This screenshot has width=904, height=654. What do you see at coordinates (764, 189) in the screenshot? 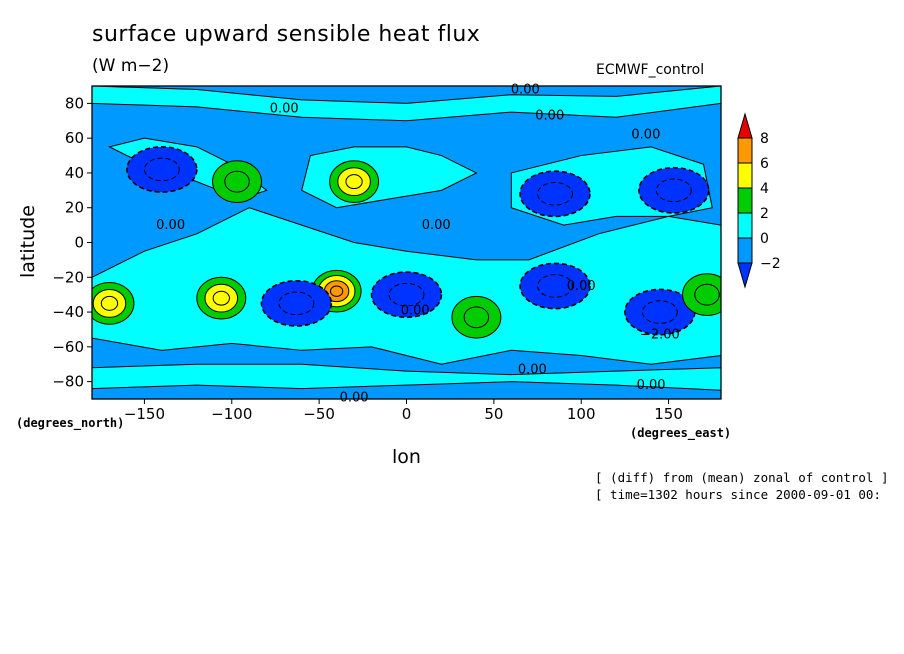
I see `colorbar-label: 4` at bounding box center [764, 189].